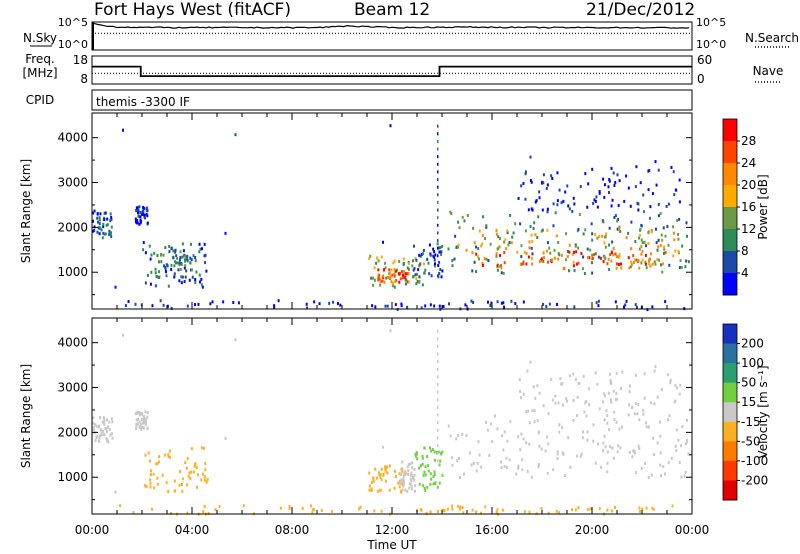  What do you see at coordinates (754, 461) in the screenshot?
I see `velocity-colorbar-tick-label: -100` at bounding box center [754, 461].